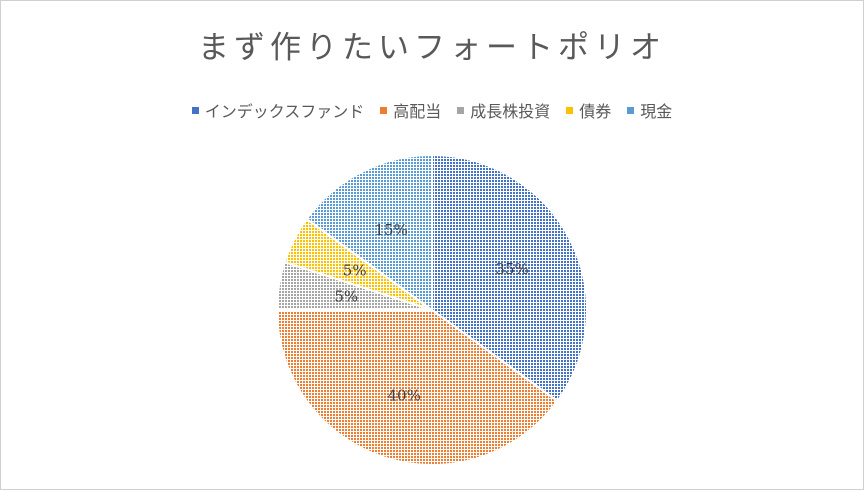  Describe the element at coordinates (417, 111) in the screenshot. I see `legend-label: 高配当` at that location.